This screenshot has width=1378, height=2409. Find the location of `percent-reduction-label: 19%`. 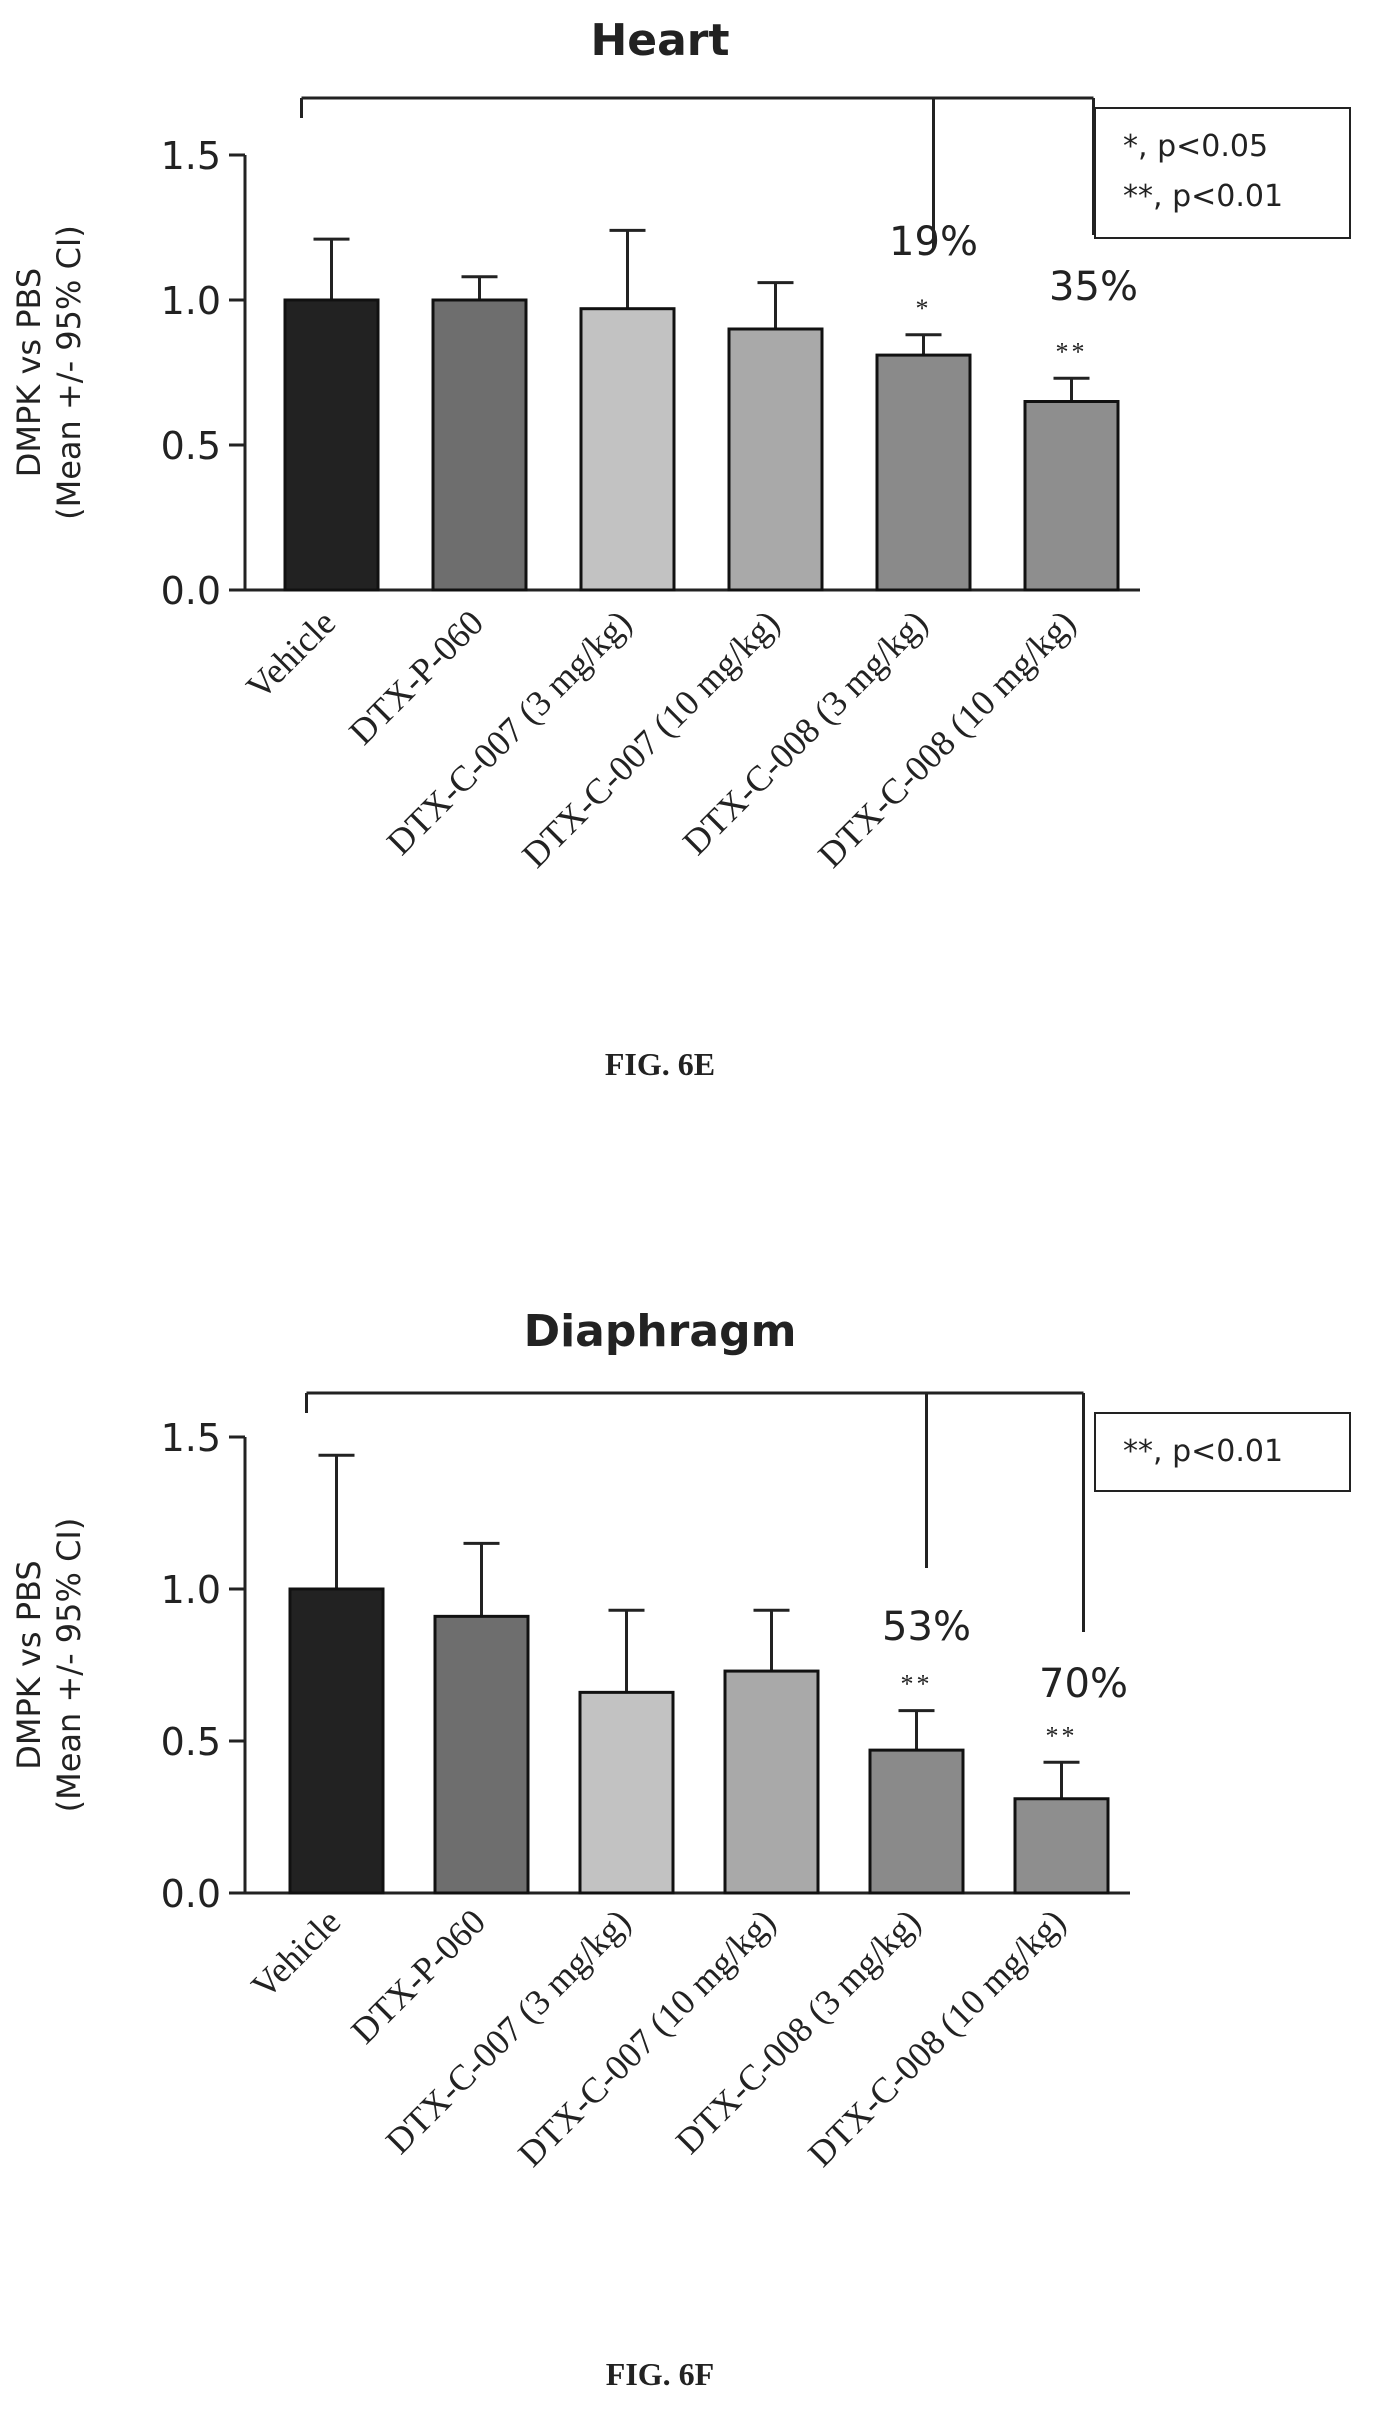

percent-reduction-label: 19% is located at coordinates (933, 242).